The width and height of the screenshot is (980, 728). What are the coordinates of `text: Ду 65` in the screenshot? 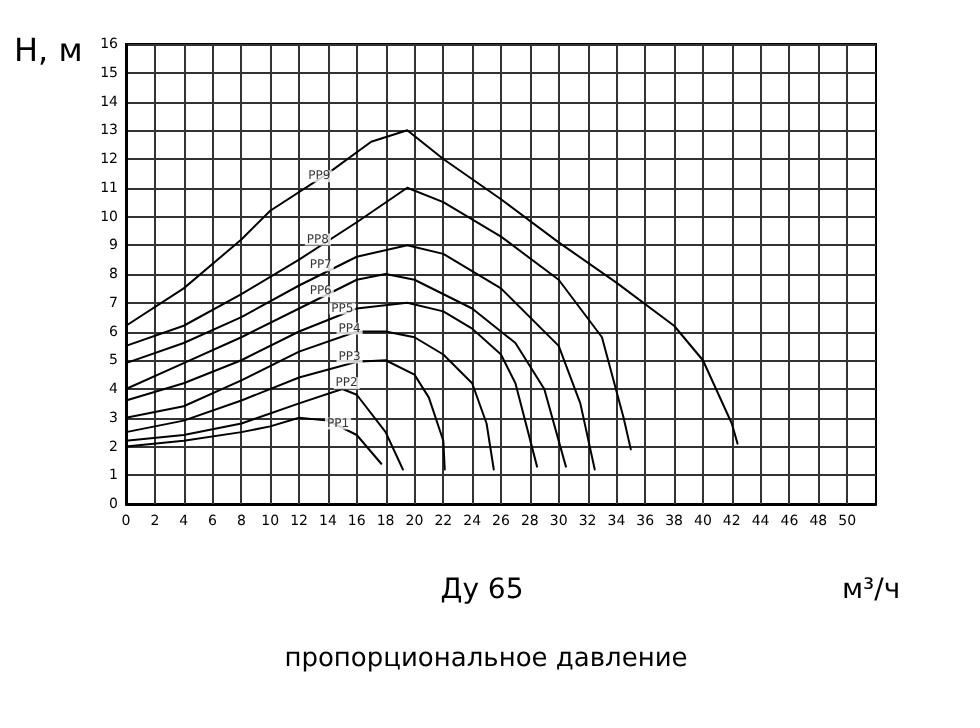 It's located at (482, 590).